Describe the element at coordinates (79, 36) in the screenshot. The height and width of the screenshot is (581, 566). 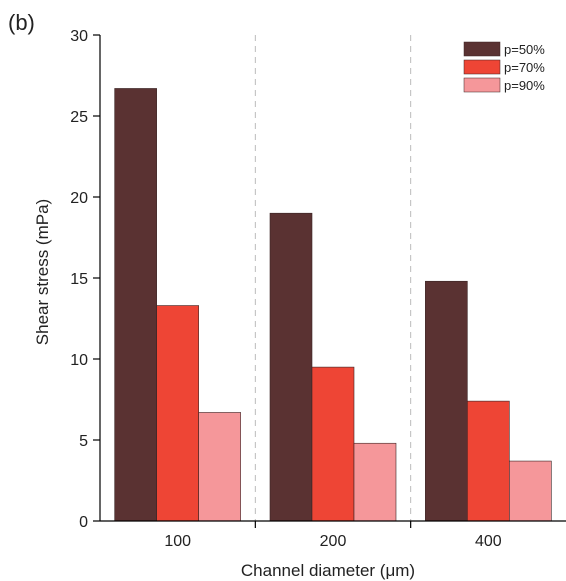
I see `y-tick-label: 30` at that location.